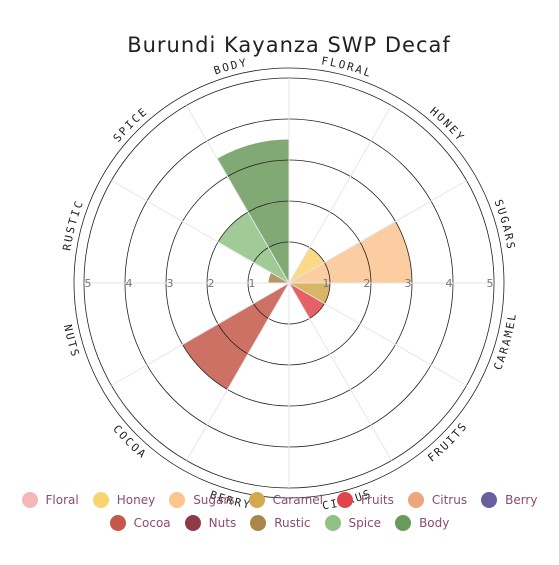 This screenshot has height=565, width=559. I want to click on legend-item-cocoa: Cocoa, so click(140, 523).